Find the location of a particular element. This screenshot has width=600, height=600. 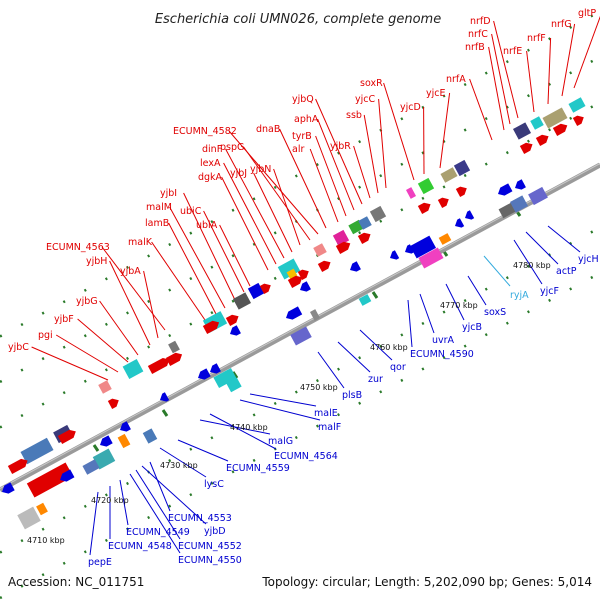

reverse-gene-label: malF is located at coordinates (329, 427).